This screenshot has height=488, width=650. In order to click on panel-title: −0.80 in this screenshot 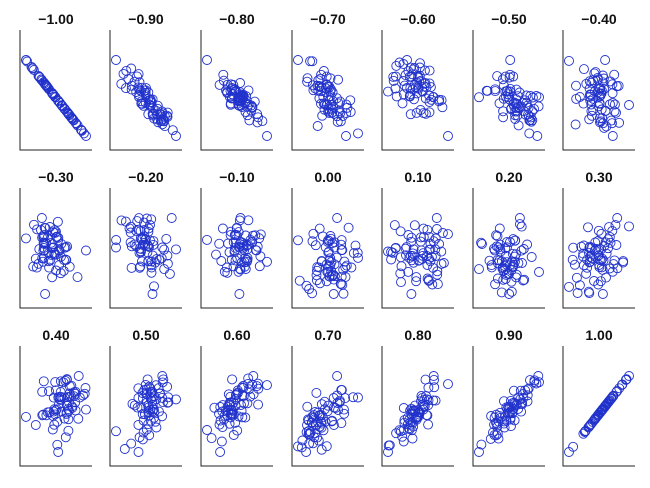, I will do `click(237, 19)`.